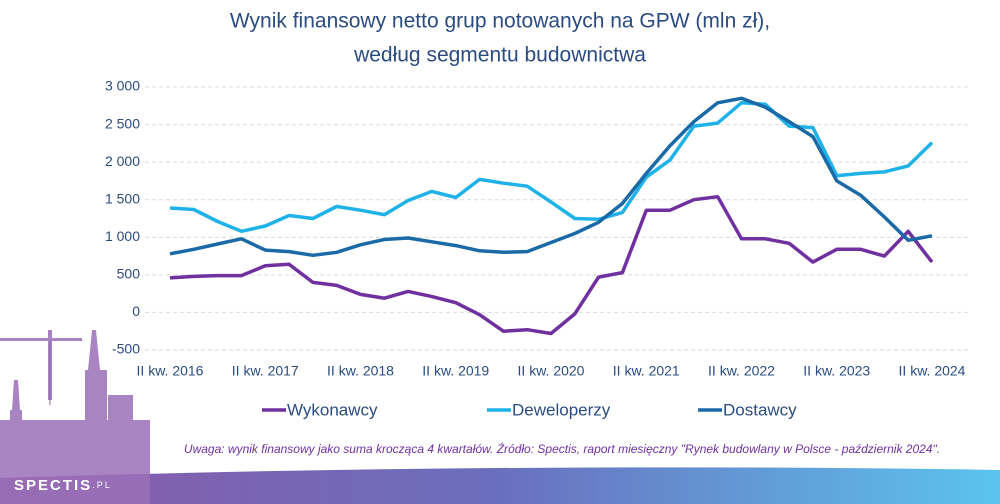  I want to click on x-tick-label: II kw. 2018, so click(360, 371).